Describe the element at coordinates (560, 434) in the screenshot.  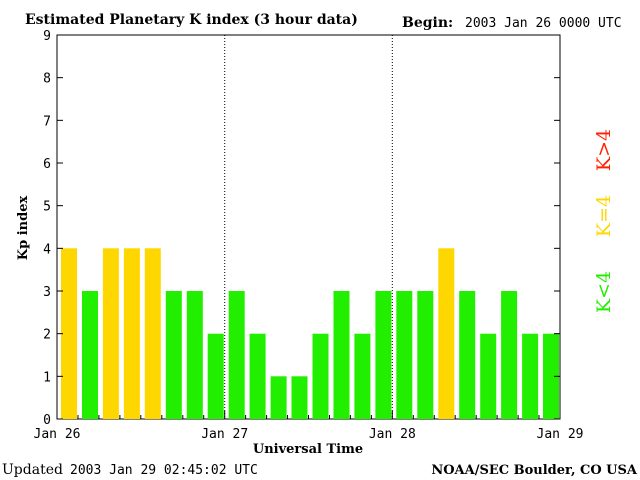
I see `x-tick-label: Jan 29` at that location.